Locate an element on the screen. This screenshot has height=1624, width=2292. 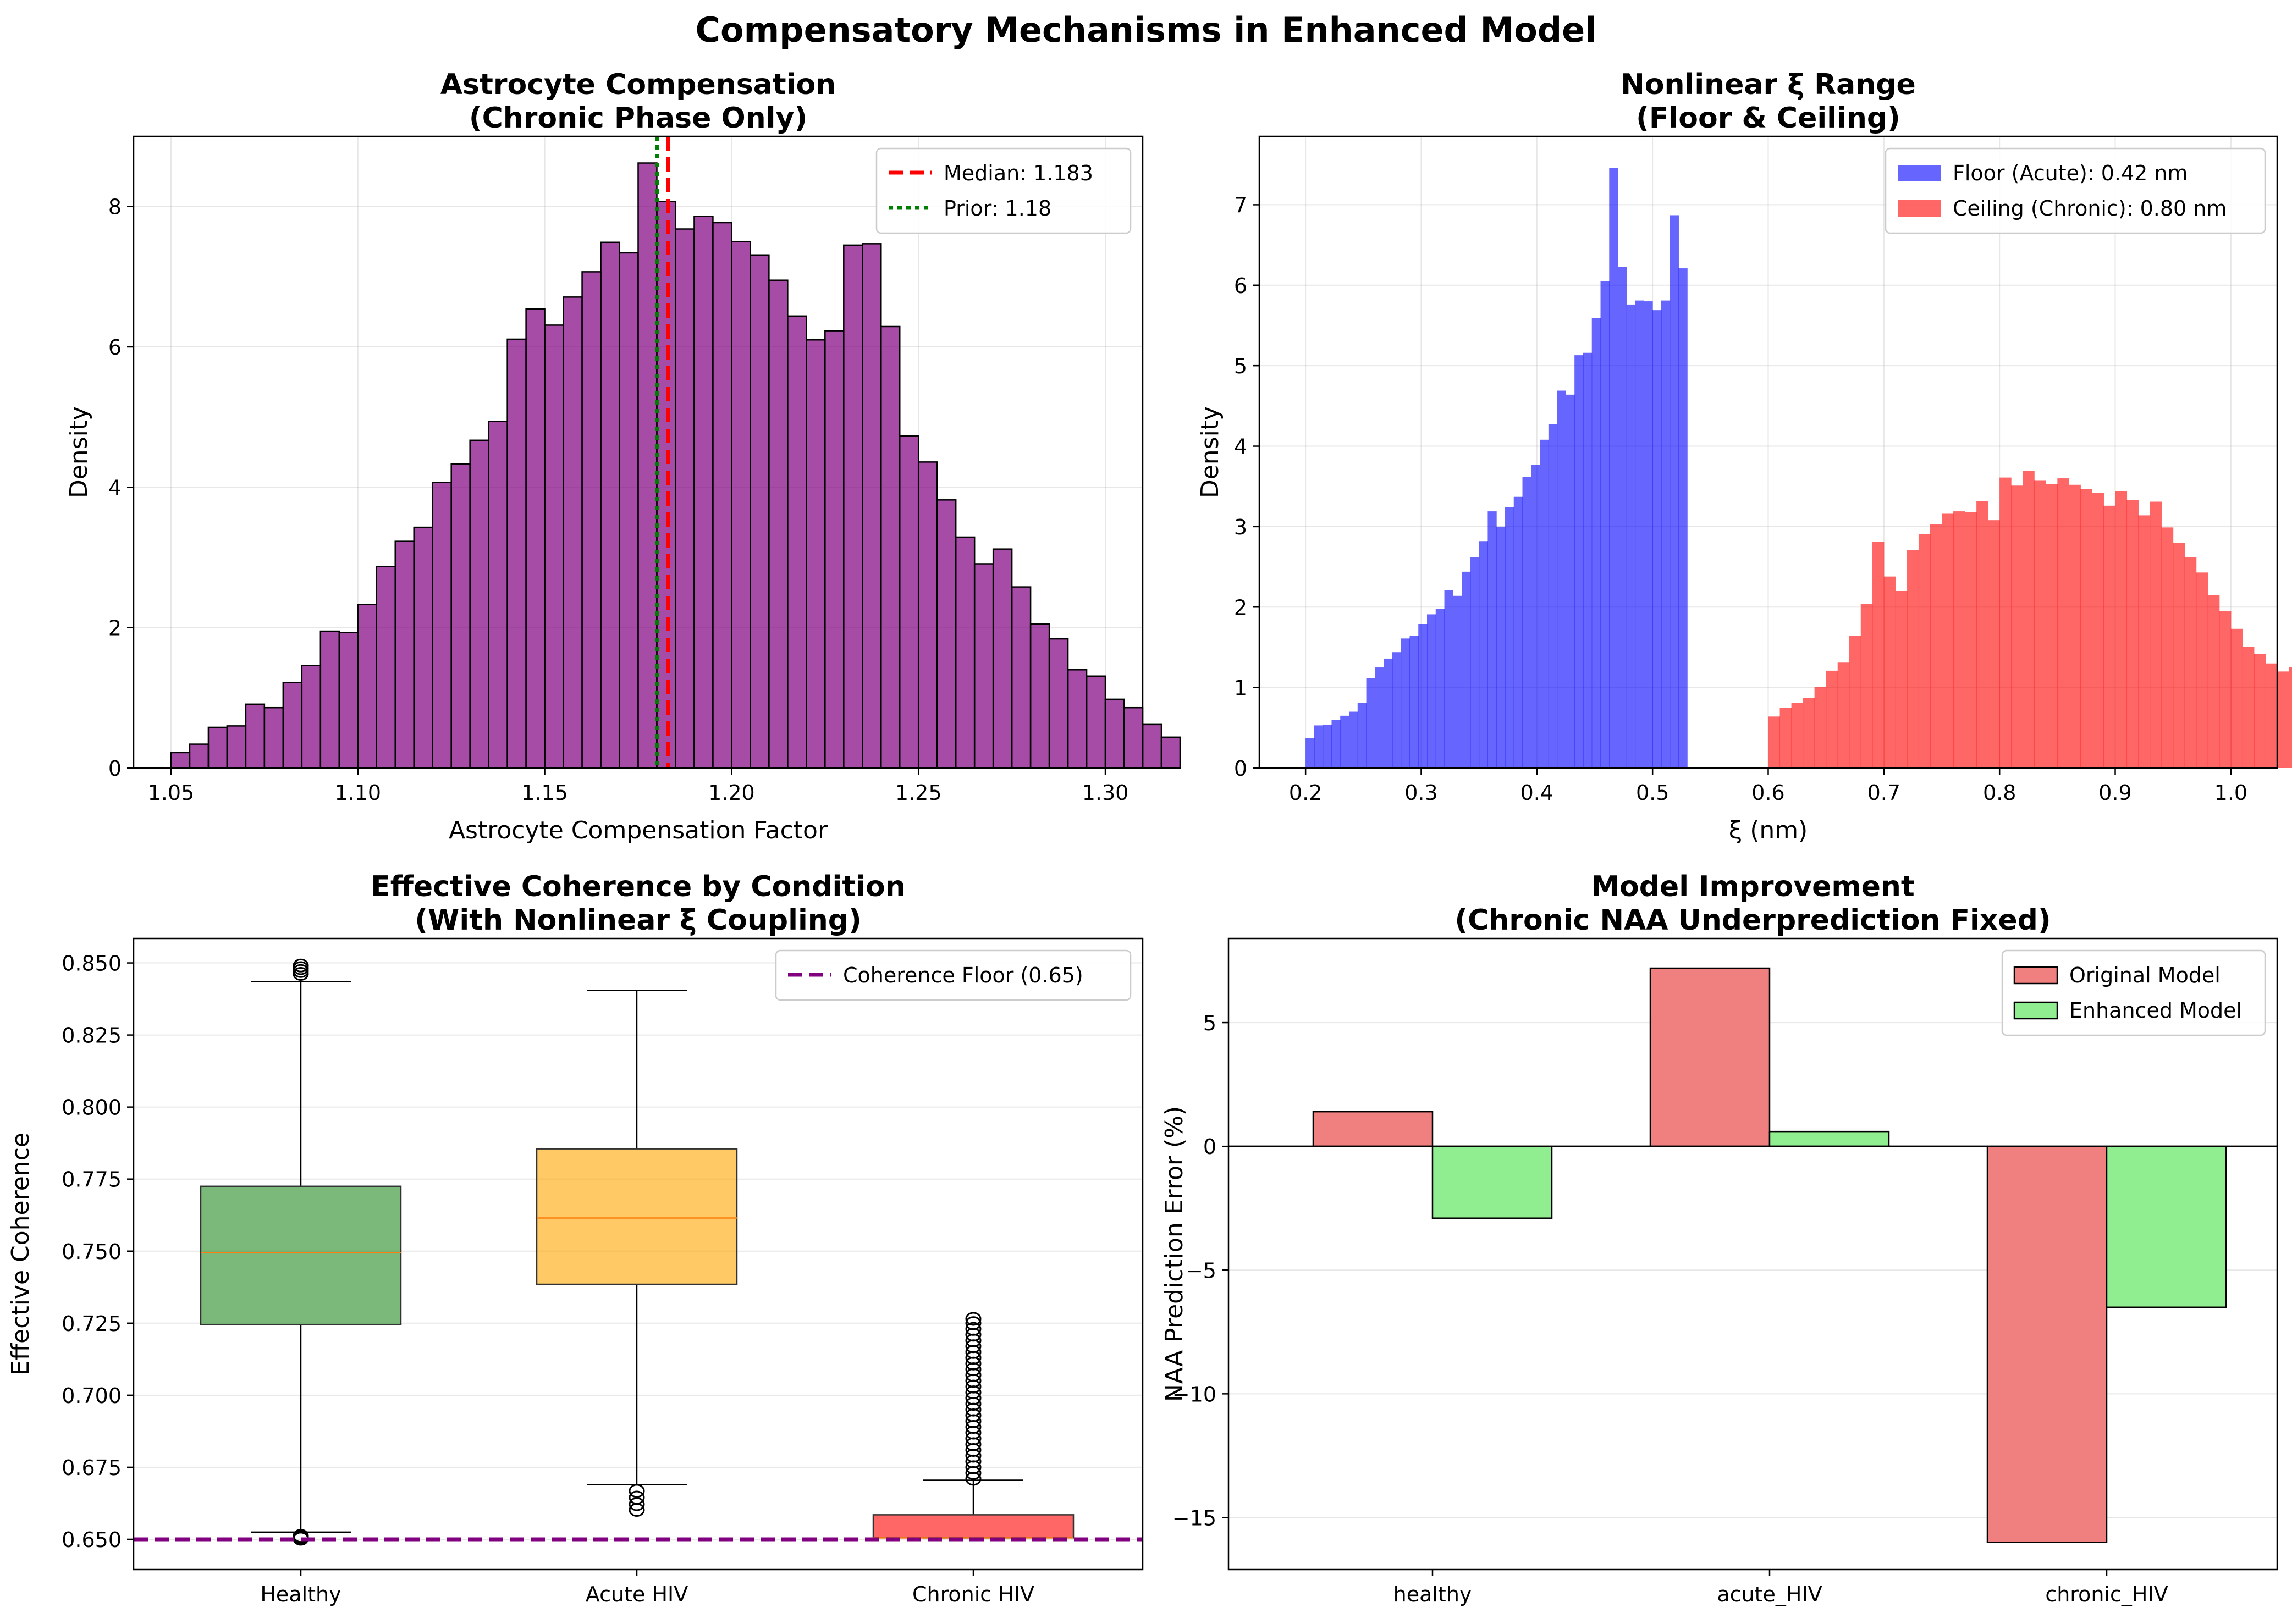
panel-title-line: (Floor & Ceiling) is located at coordinates (1768, 118).